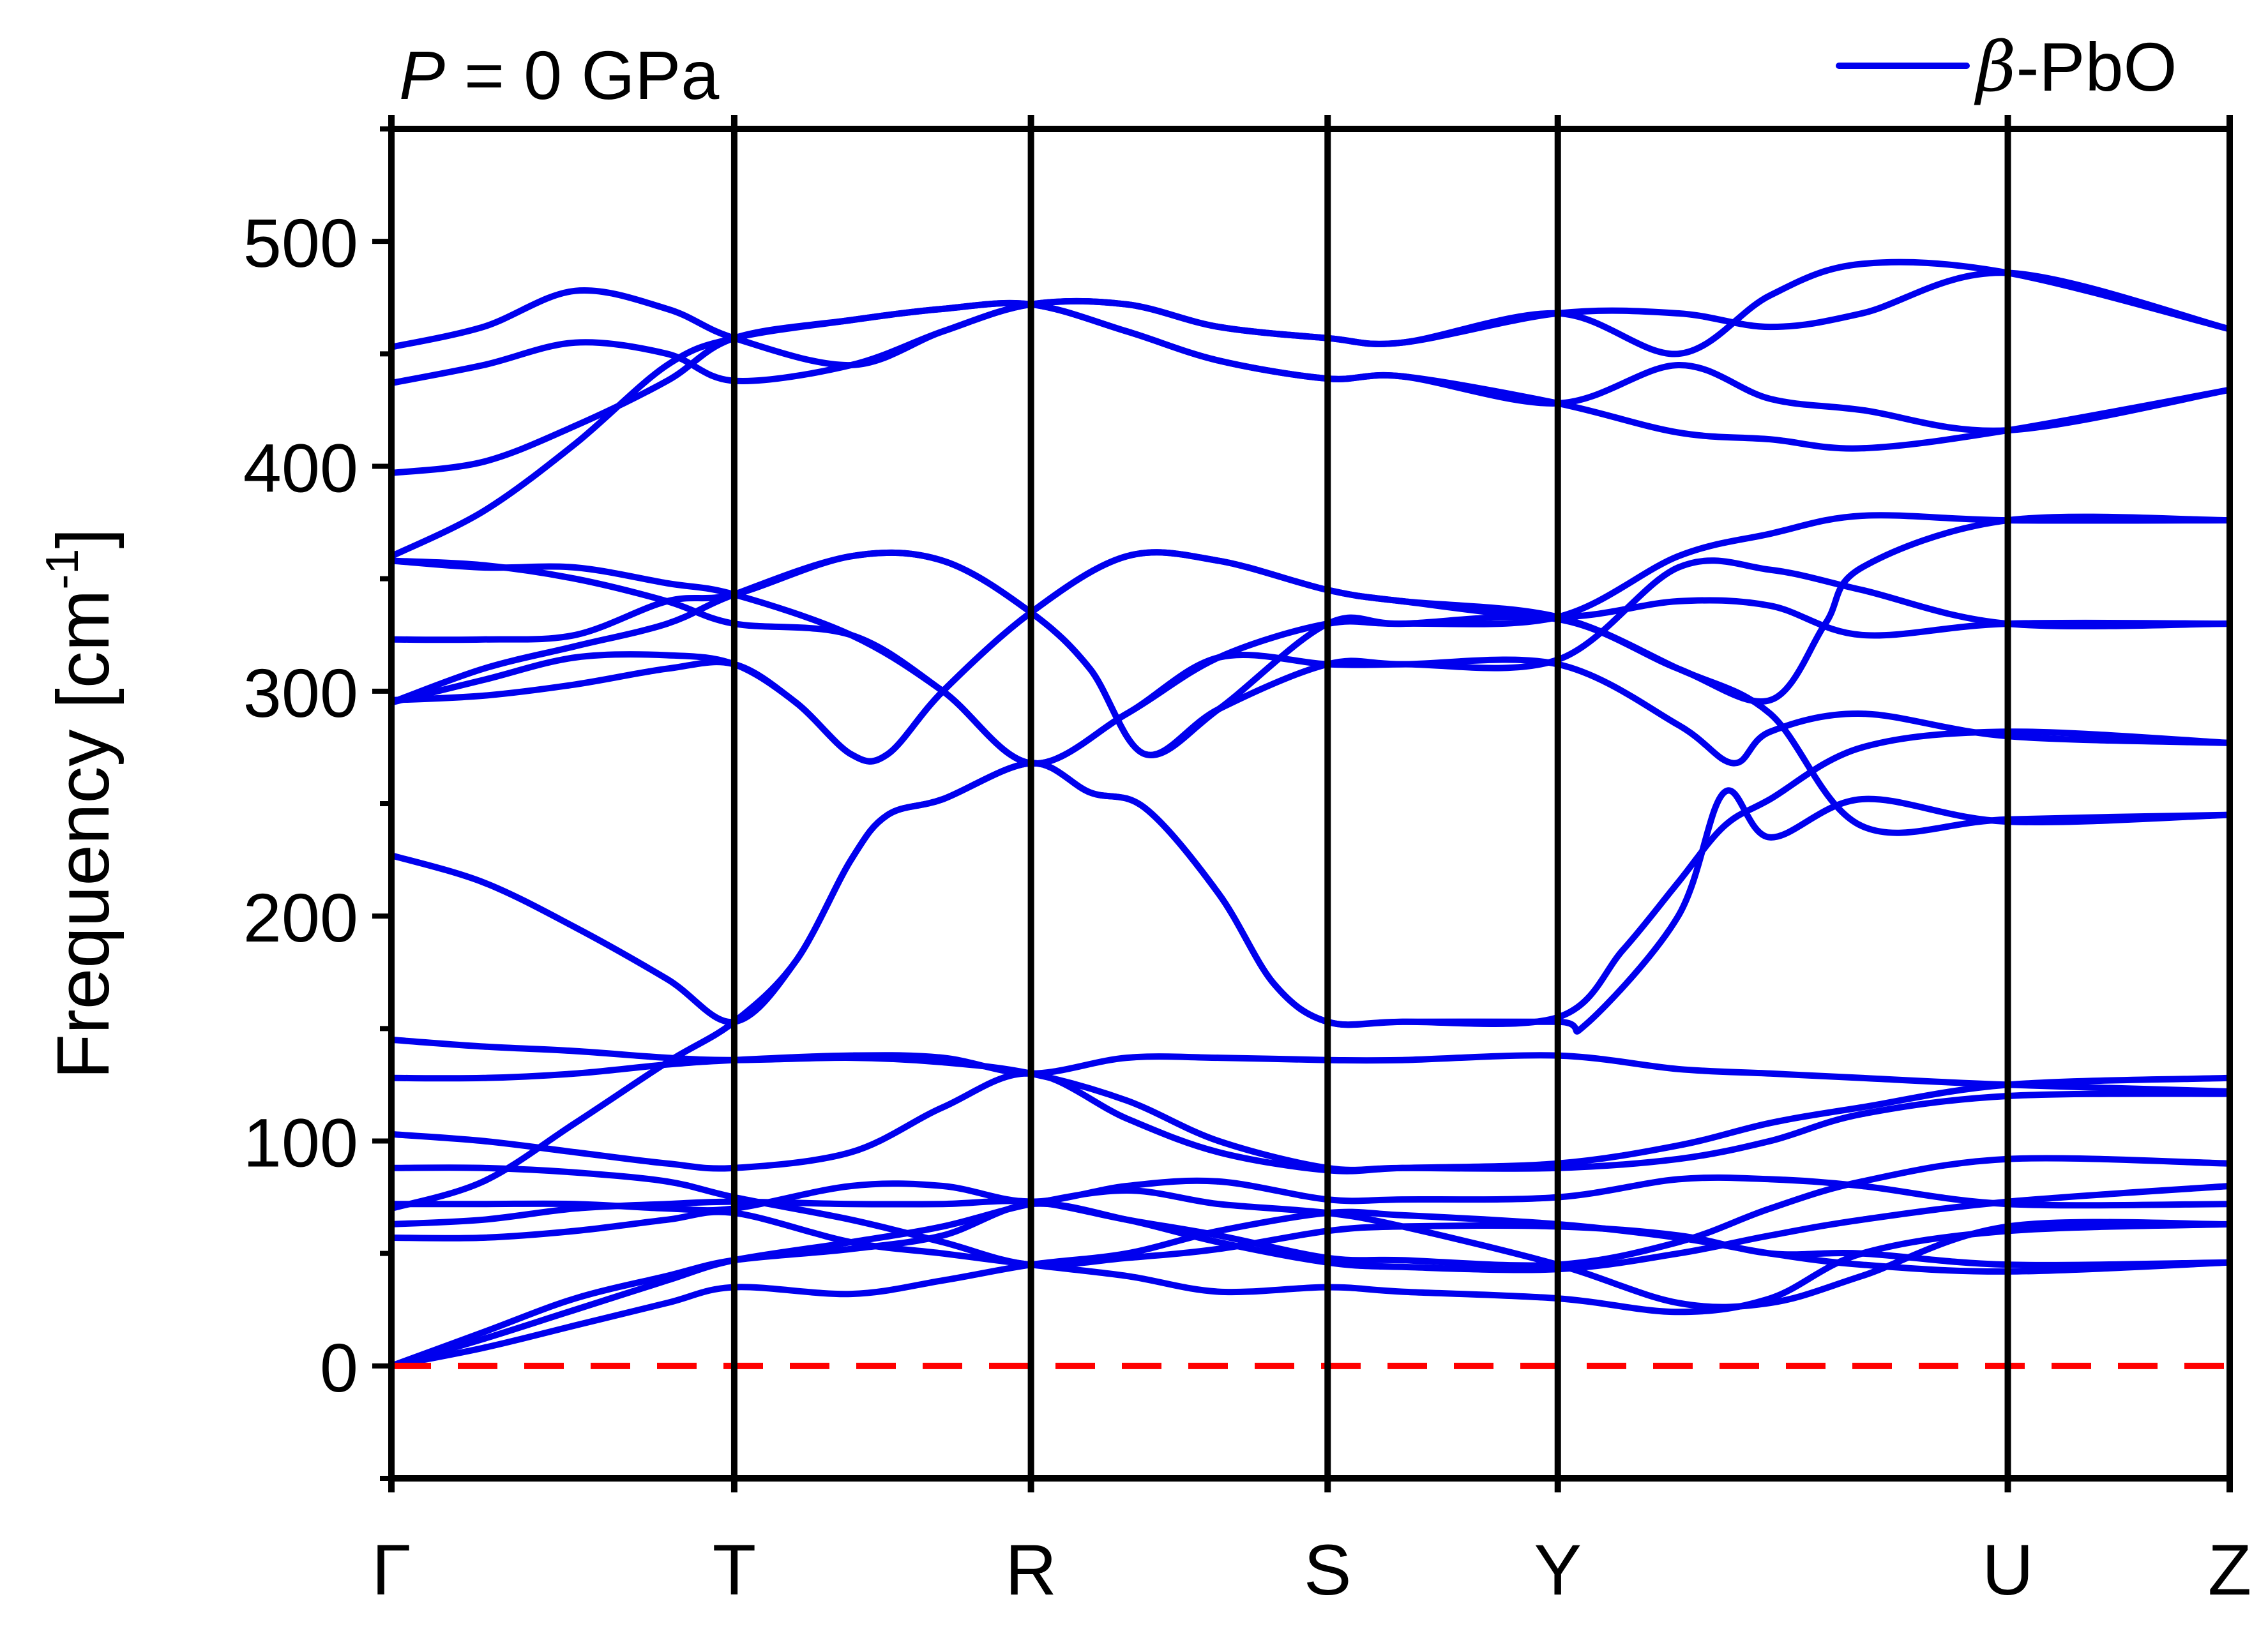 The image size is (2268, 1629). What do you see at coordinates (300, 243) in the screenshot?
I see `y-tick-label: 500` at bounding box center [300, 243].